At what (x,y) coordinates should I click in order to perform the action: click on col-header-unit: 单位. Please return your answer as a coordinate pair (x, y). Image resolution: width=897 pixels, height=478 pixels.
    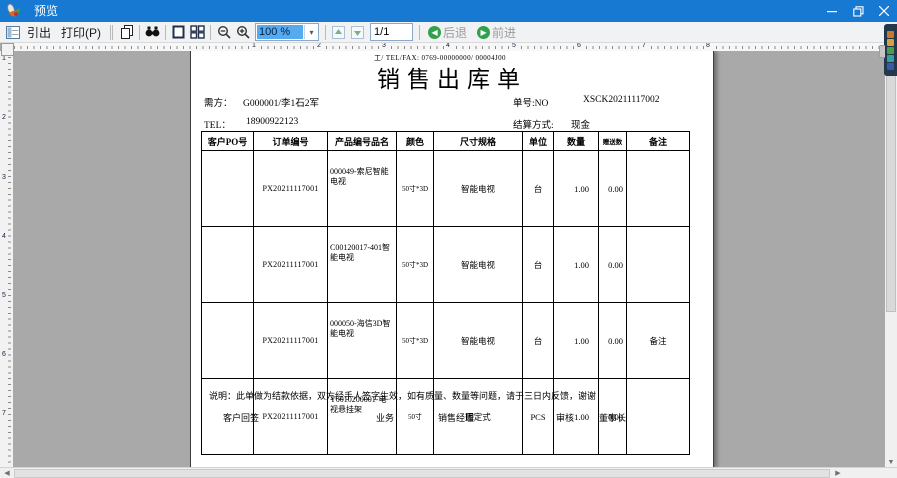
    Looking at the image, I should click on (538, 141).